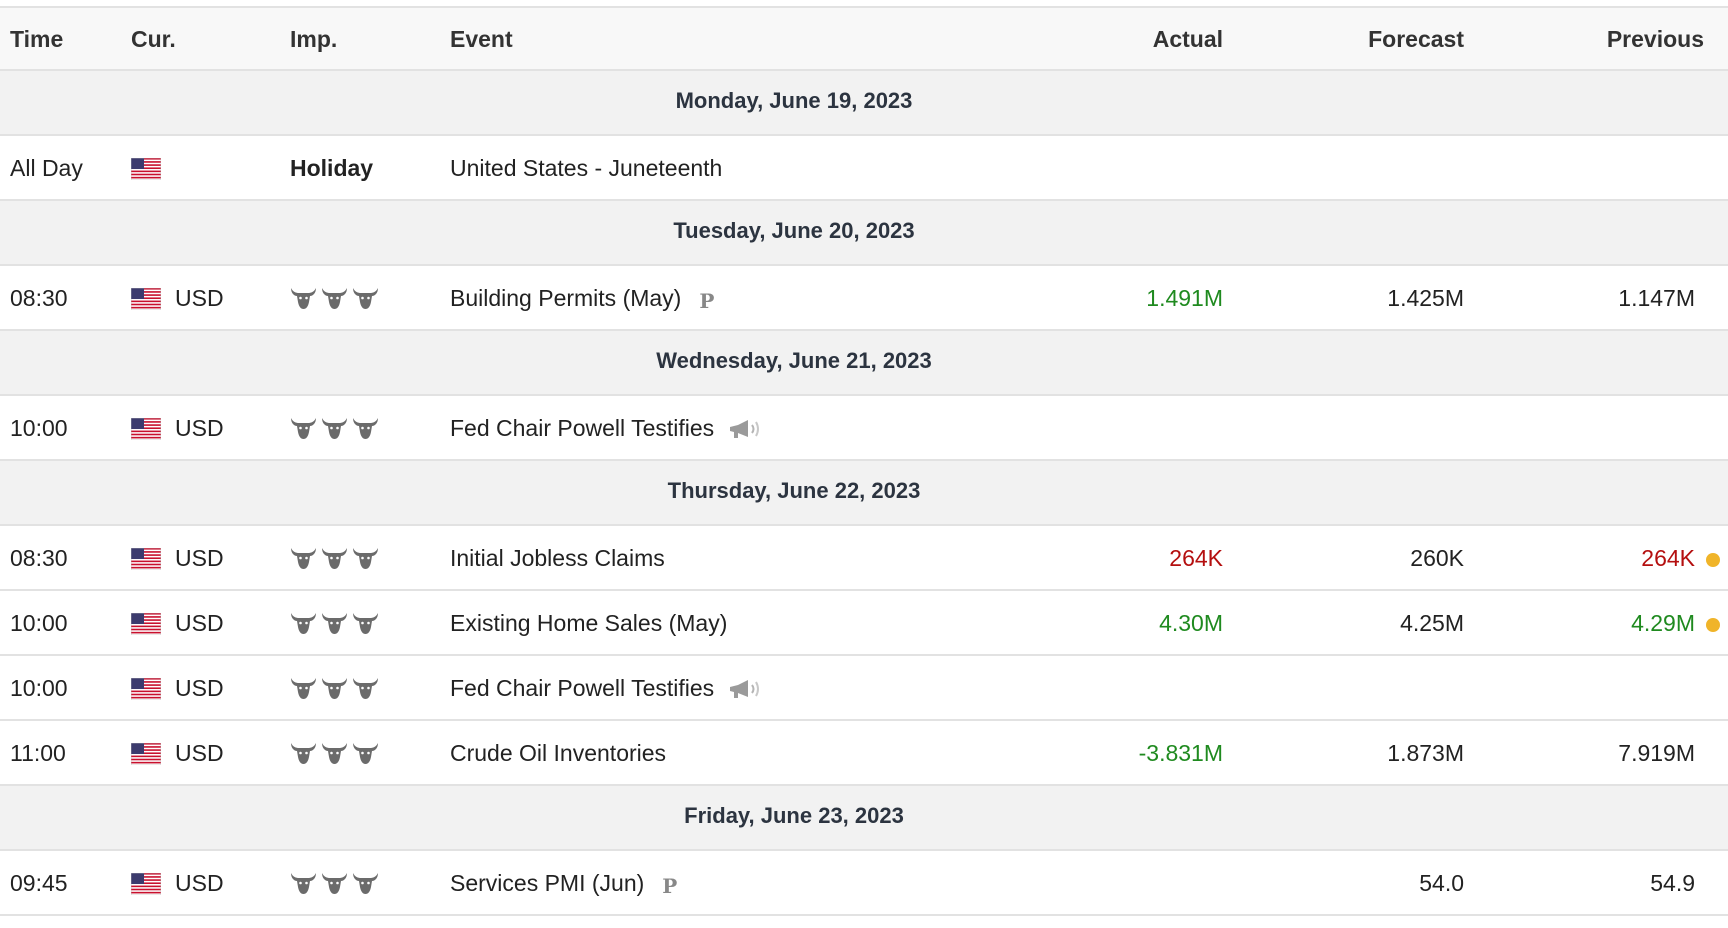  I want to click on day-date-label: Wednesday, June 21, 2023, so click(794, 360).